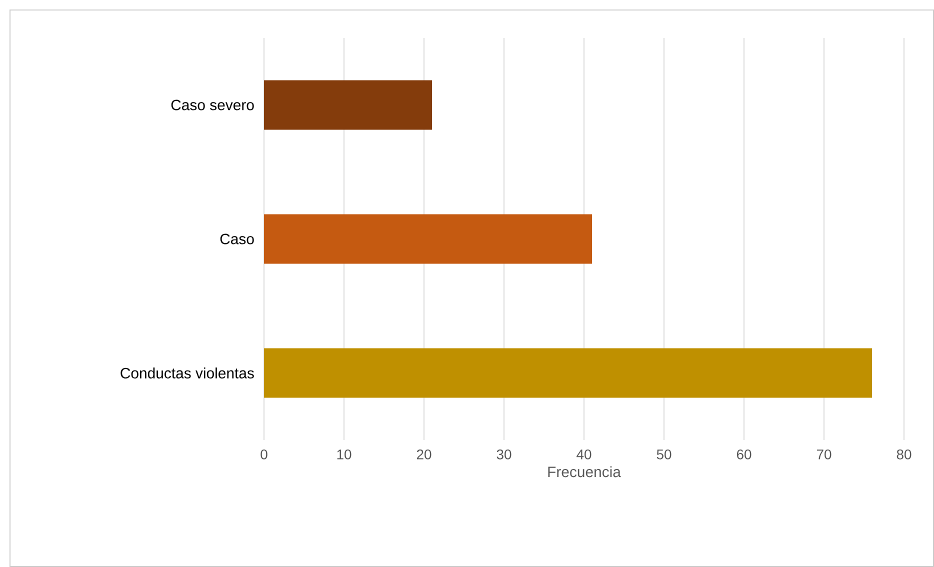 The height and width of the screenshot is (567, 934). Describe the element at coordinates (187, 373) in the screenshot. I see `y-tick-label: Conductas violentas` at that location.